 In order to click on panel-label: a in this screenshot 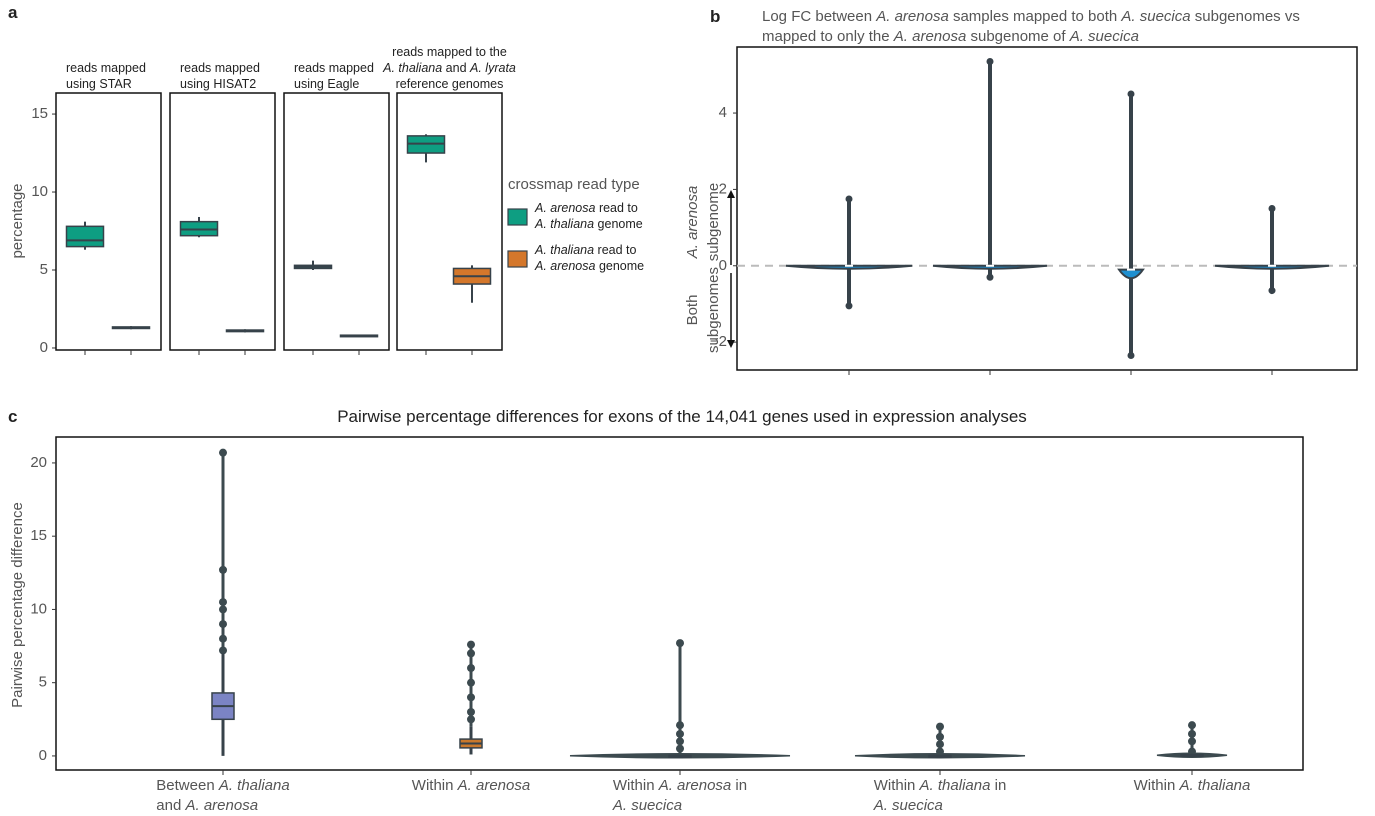, I will do `click(13, 12)`.